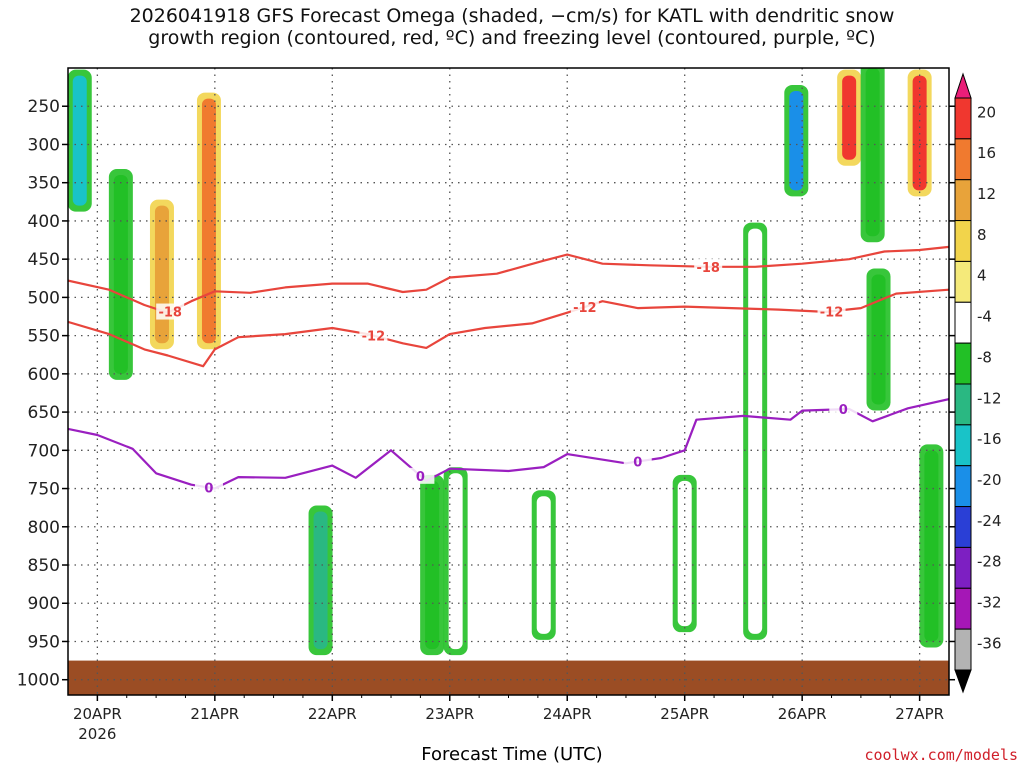 This screenshot has height=768, width=1024. What do you see at coordinates (38, 681) in the screenshot?
I see `y-tick-label: 1000` at bounding box center [38, 681].